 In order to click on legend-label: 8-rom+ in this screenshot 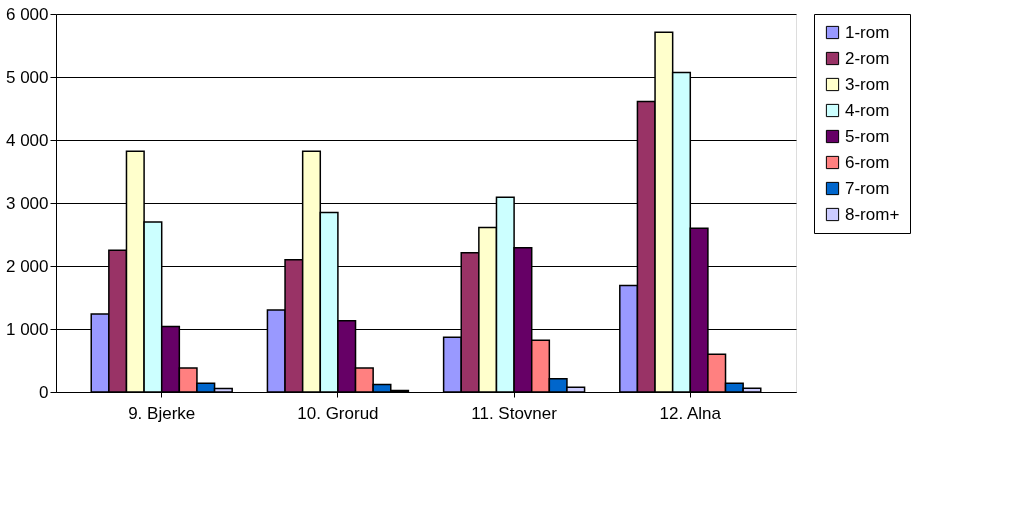, I will do `click(872, 214)`.